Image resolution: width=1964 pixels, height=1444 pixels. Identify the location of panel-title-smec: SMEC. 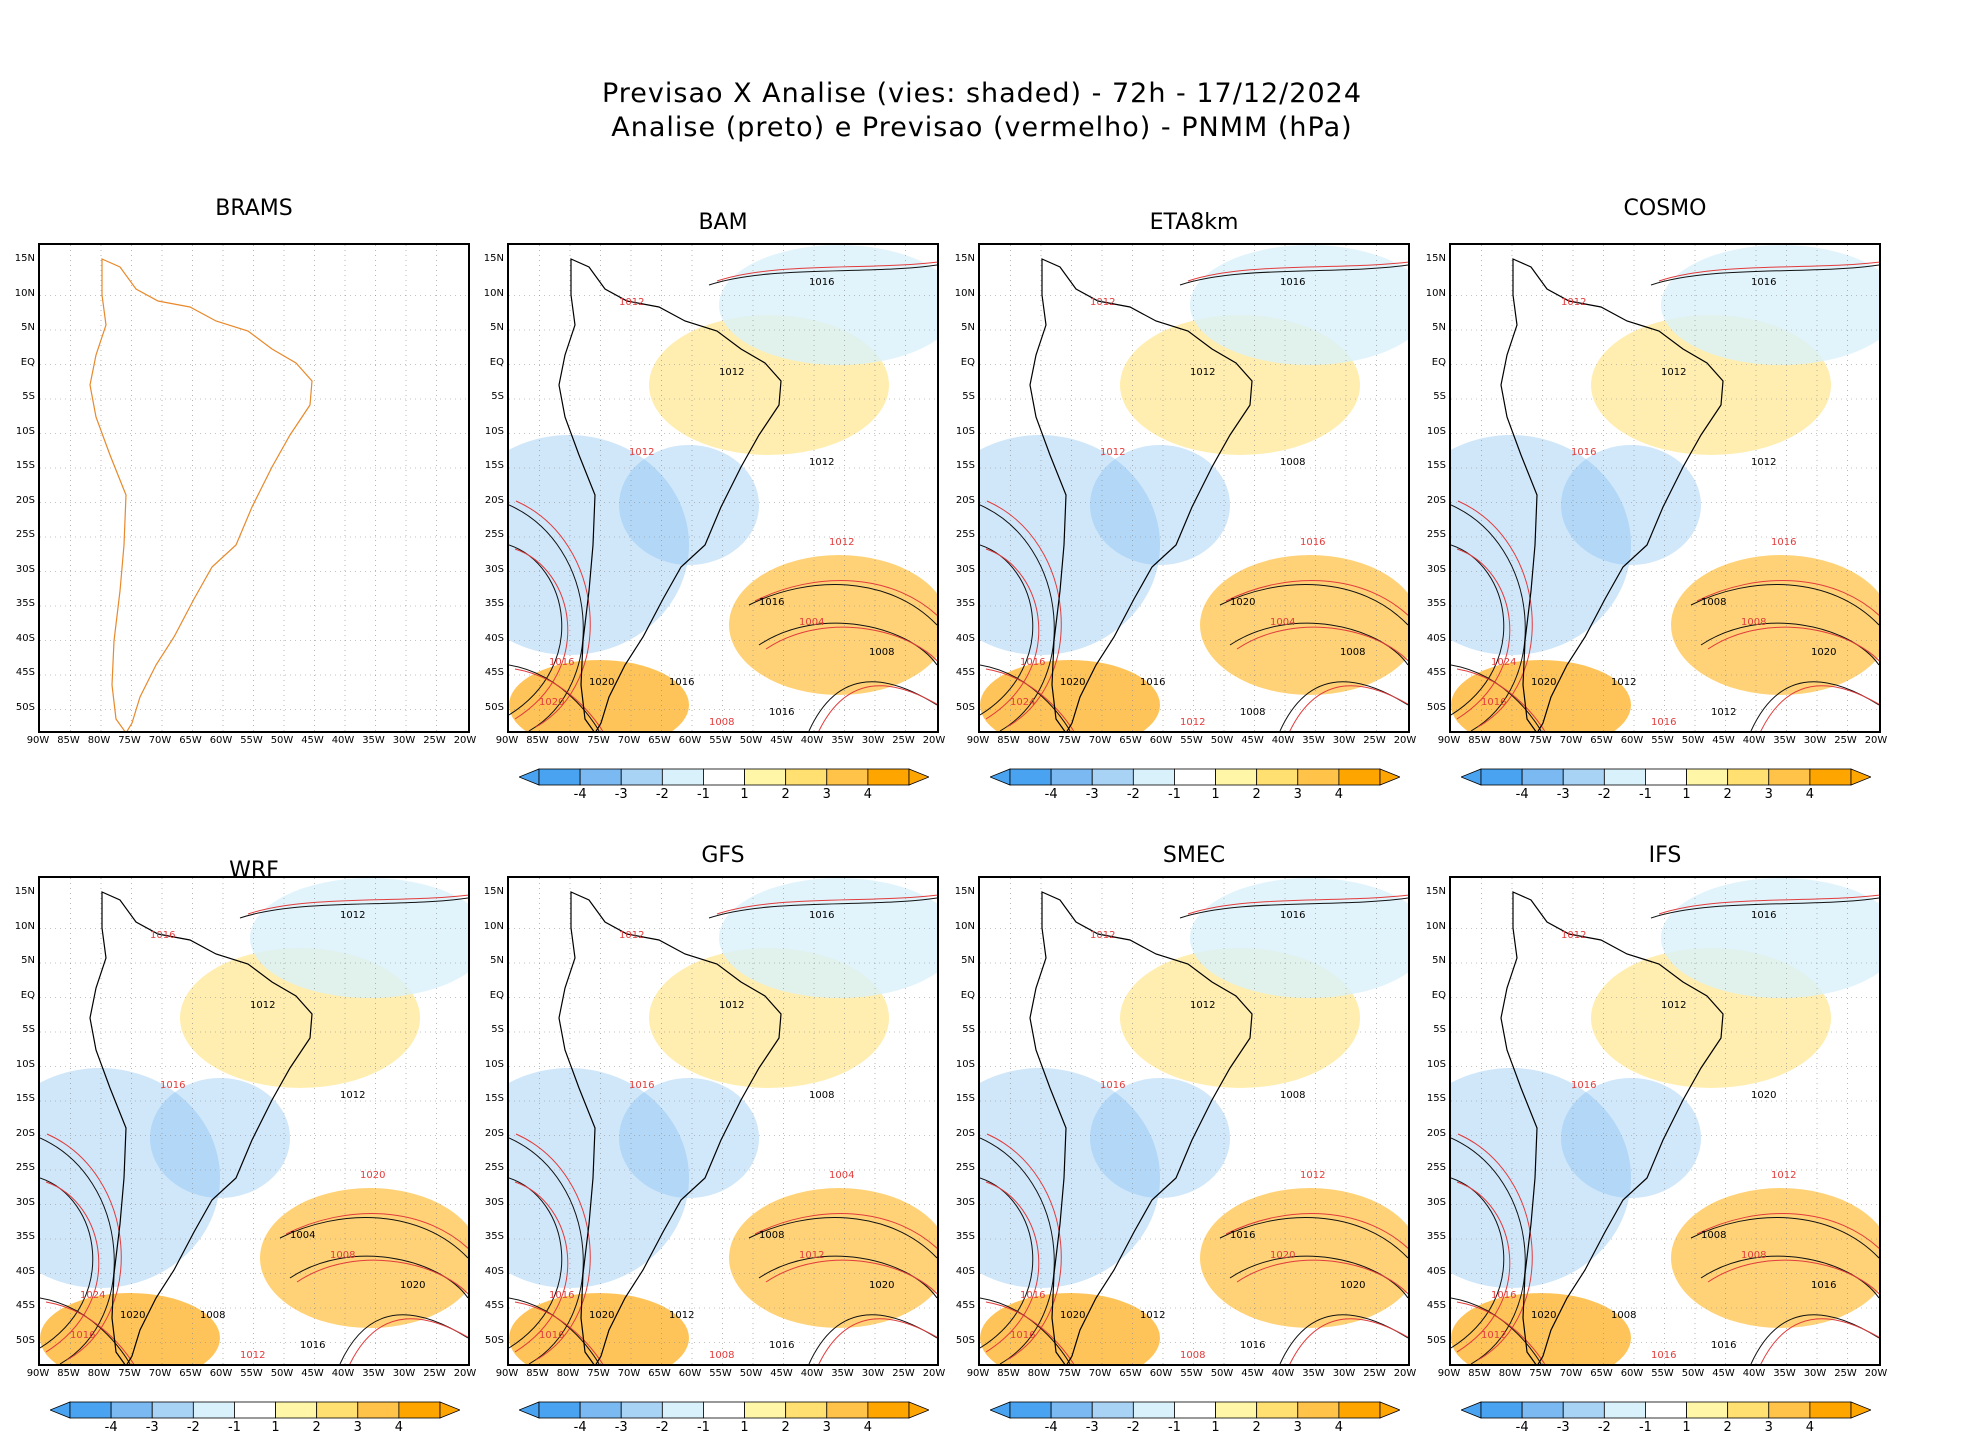
(1194, 855).